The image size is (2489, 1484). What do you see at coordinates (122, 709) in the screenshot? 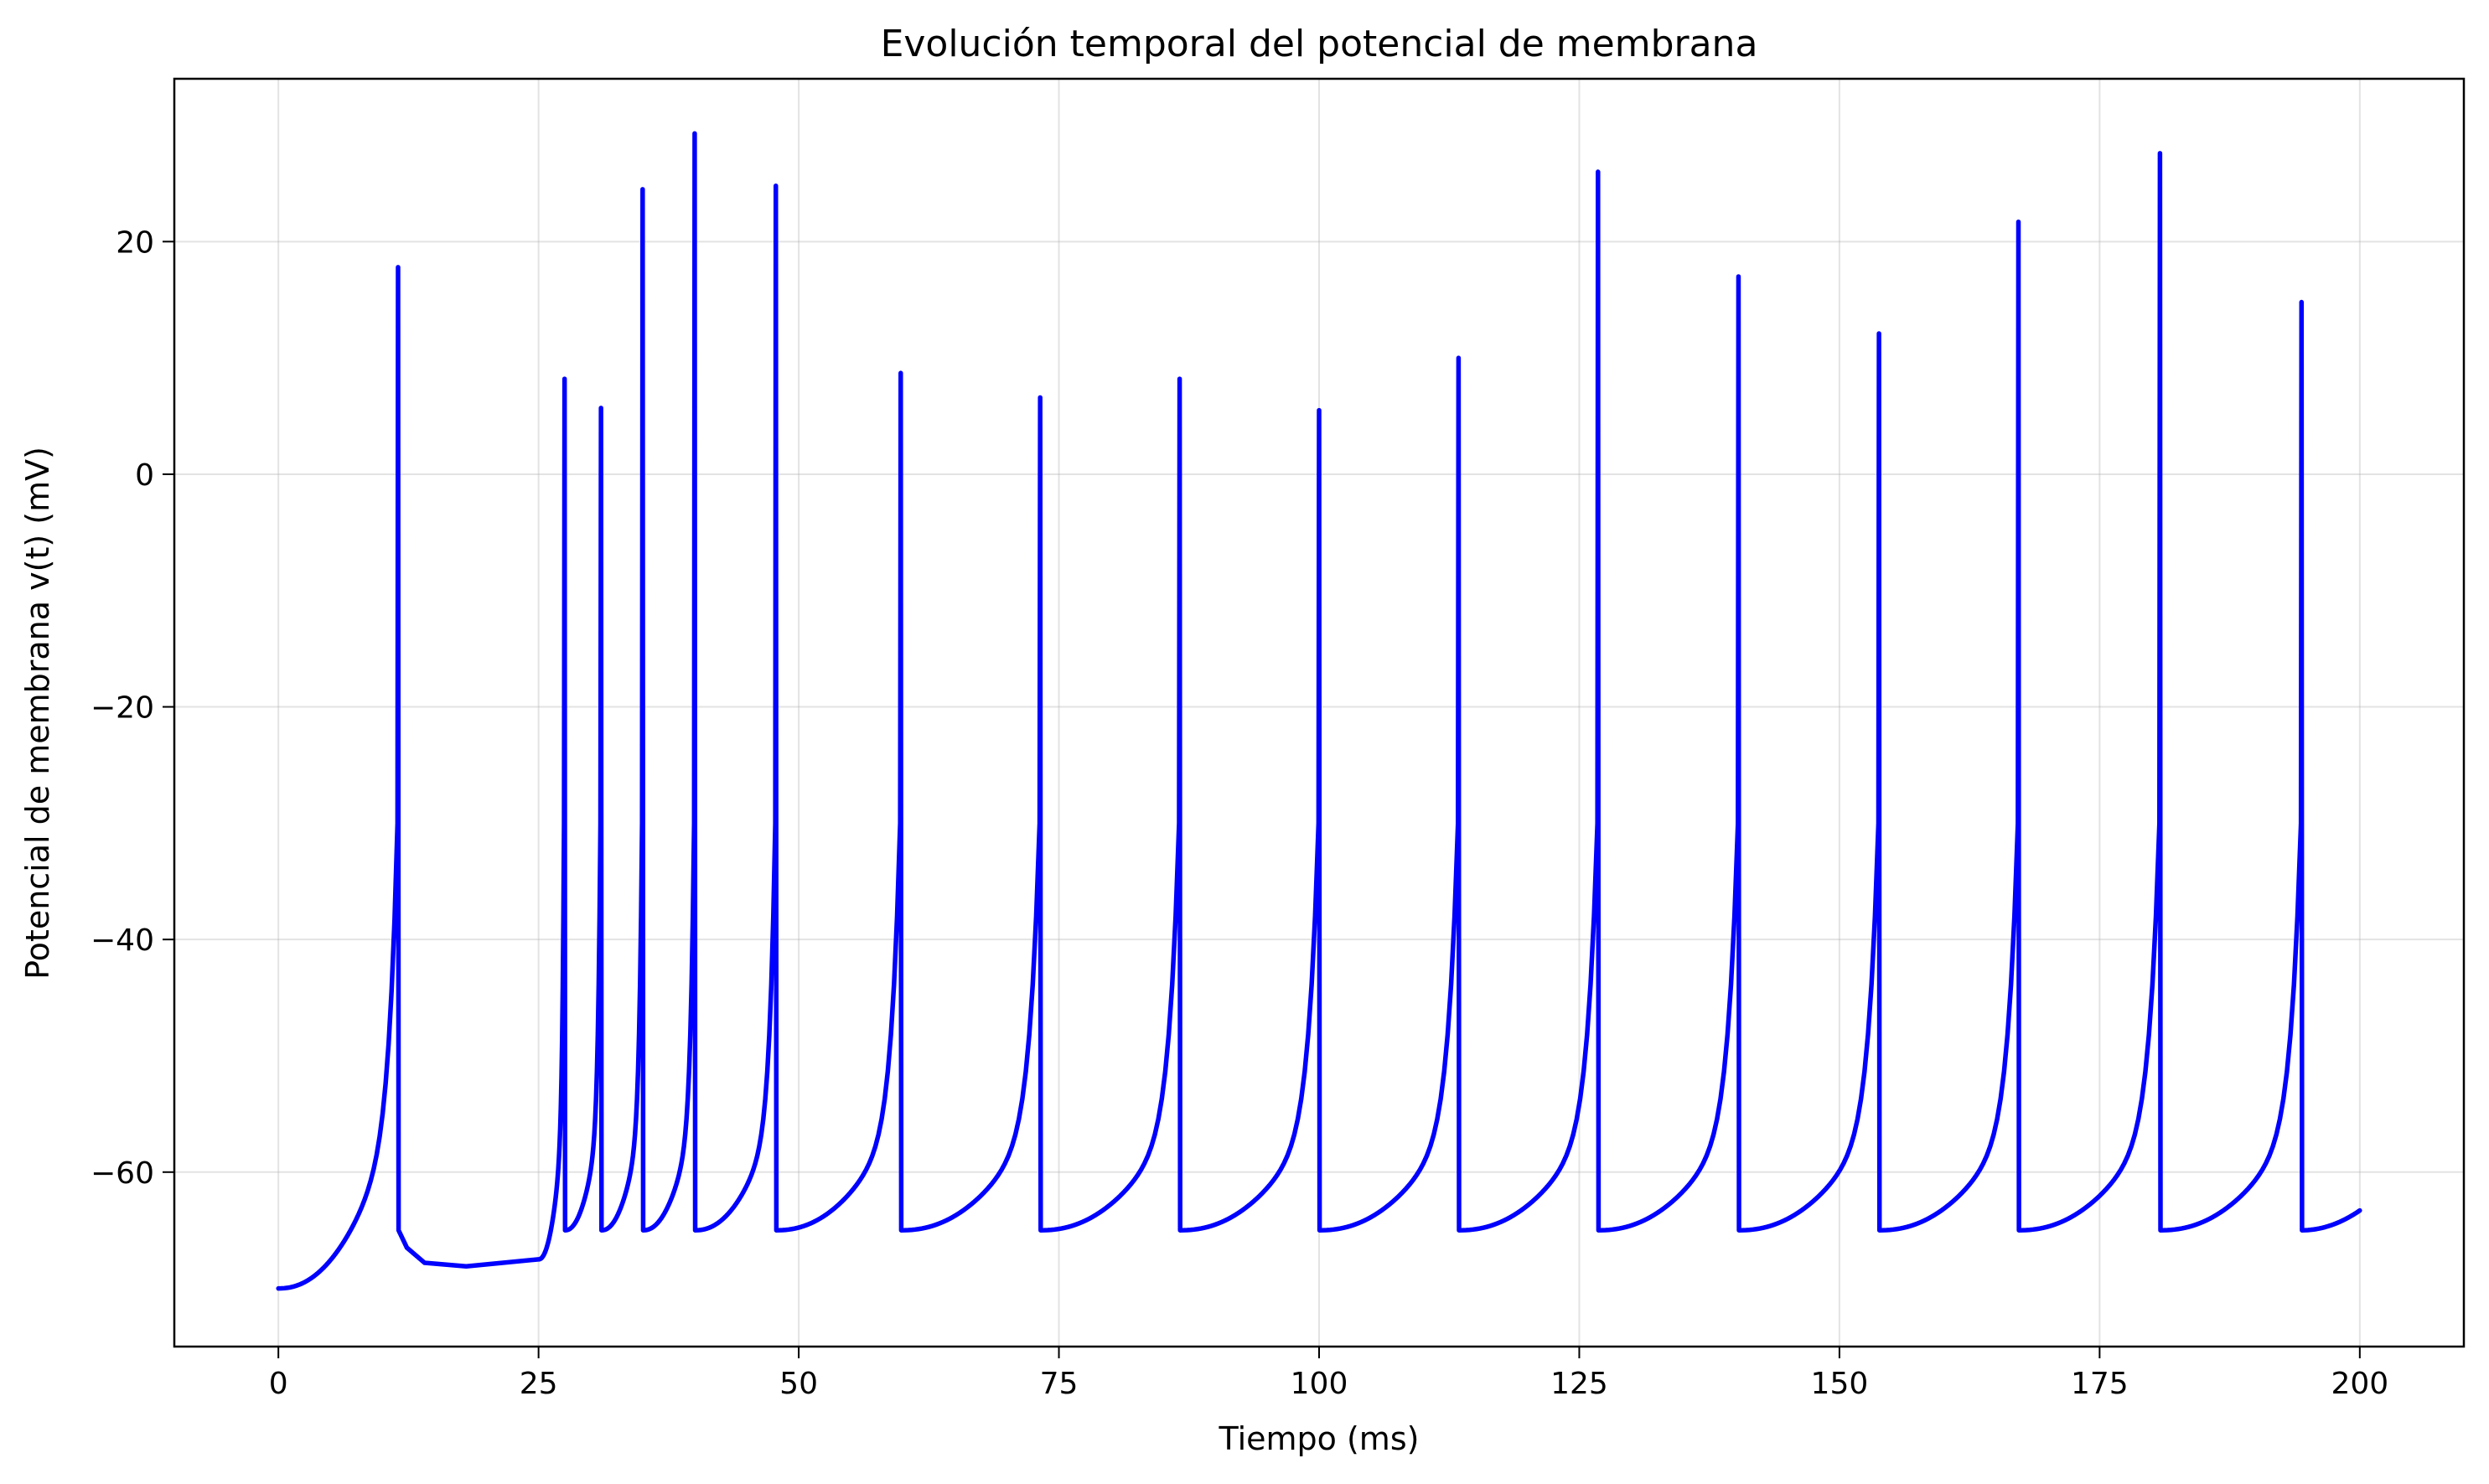
I see `y-tick-label: −20` at bounding box center [122, 709].